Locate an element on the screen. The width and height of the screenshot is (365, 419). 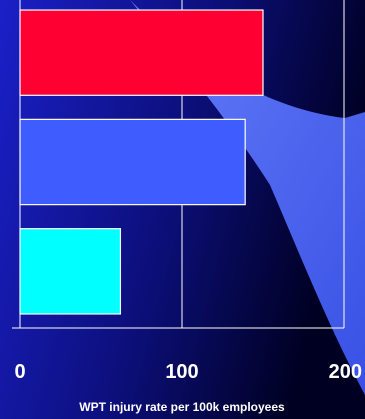
x-tick-labels: 0 100 200 is located at coordinates (188, 372).